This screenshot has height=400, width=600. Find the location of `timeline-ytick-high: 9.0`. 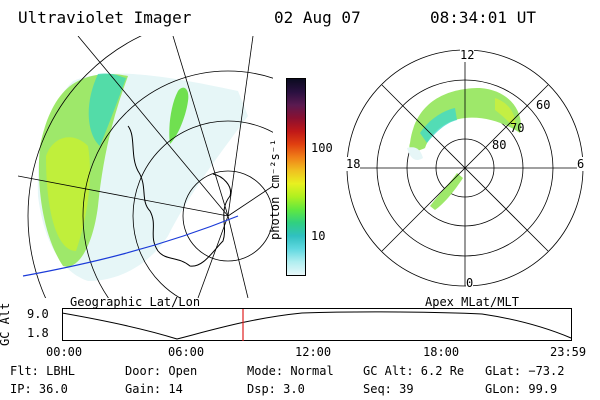

timeline-ytick-high: 9.0 is located at coordinates (38, 314).